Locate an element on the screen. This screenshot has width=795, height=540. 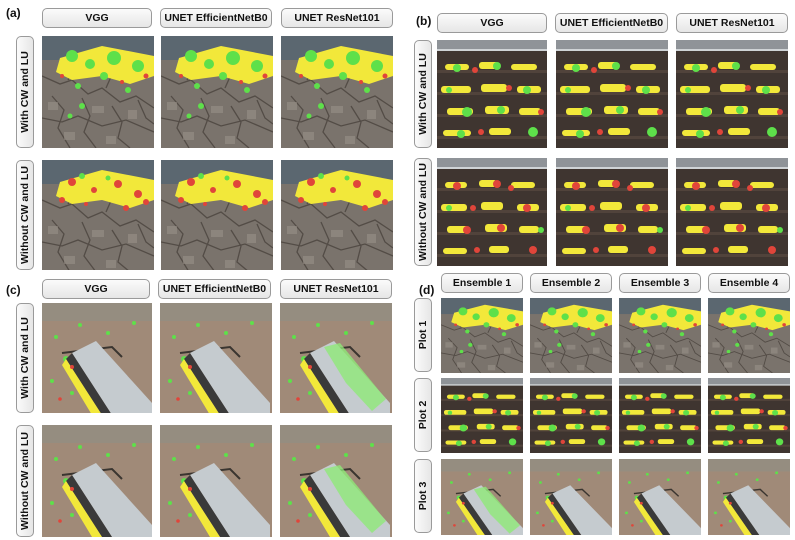
panel-c-image-with-resnet is located at coordinates (336, 358).